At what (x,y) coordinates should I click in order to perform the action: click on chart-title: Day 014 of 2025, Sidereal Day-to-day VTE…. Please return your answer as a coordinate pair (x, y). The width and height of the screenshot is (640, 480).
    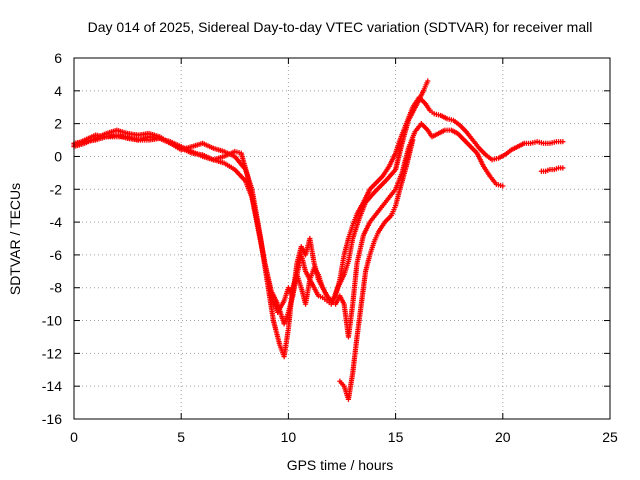
    Looking at the image, I should click on (340, 27).